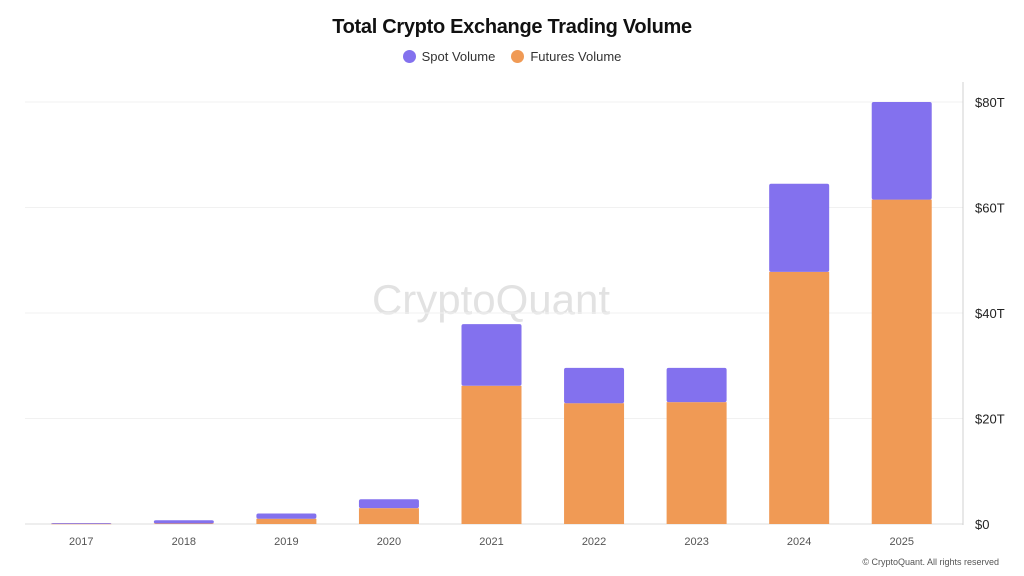  I want to click on legend-label-futures: Futures Volume, so click(576, 56).